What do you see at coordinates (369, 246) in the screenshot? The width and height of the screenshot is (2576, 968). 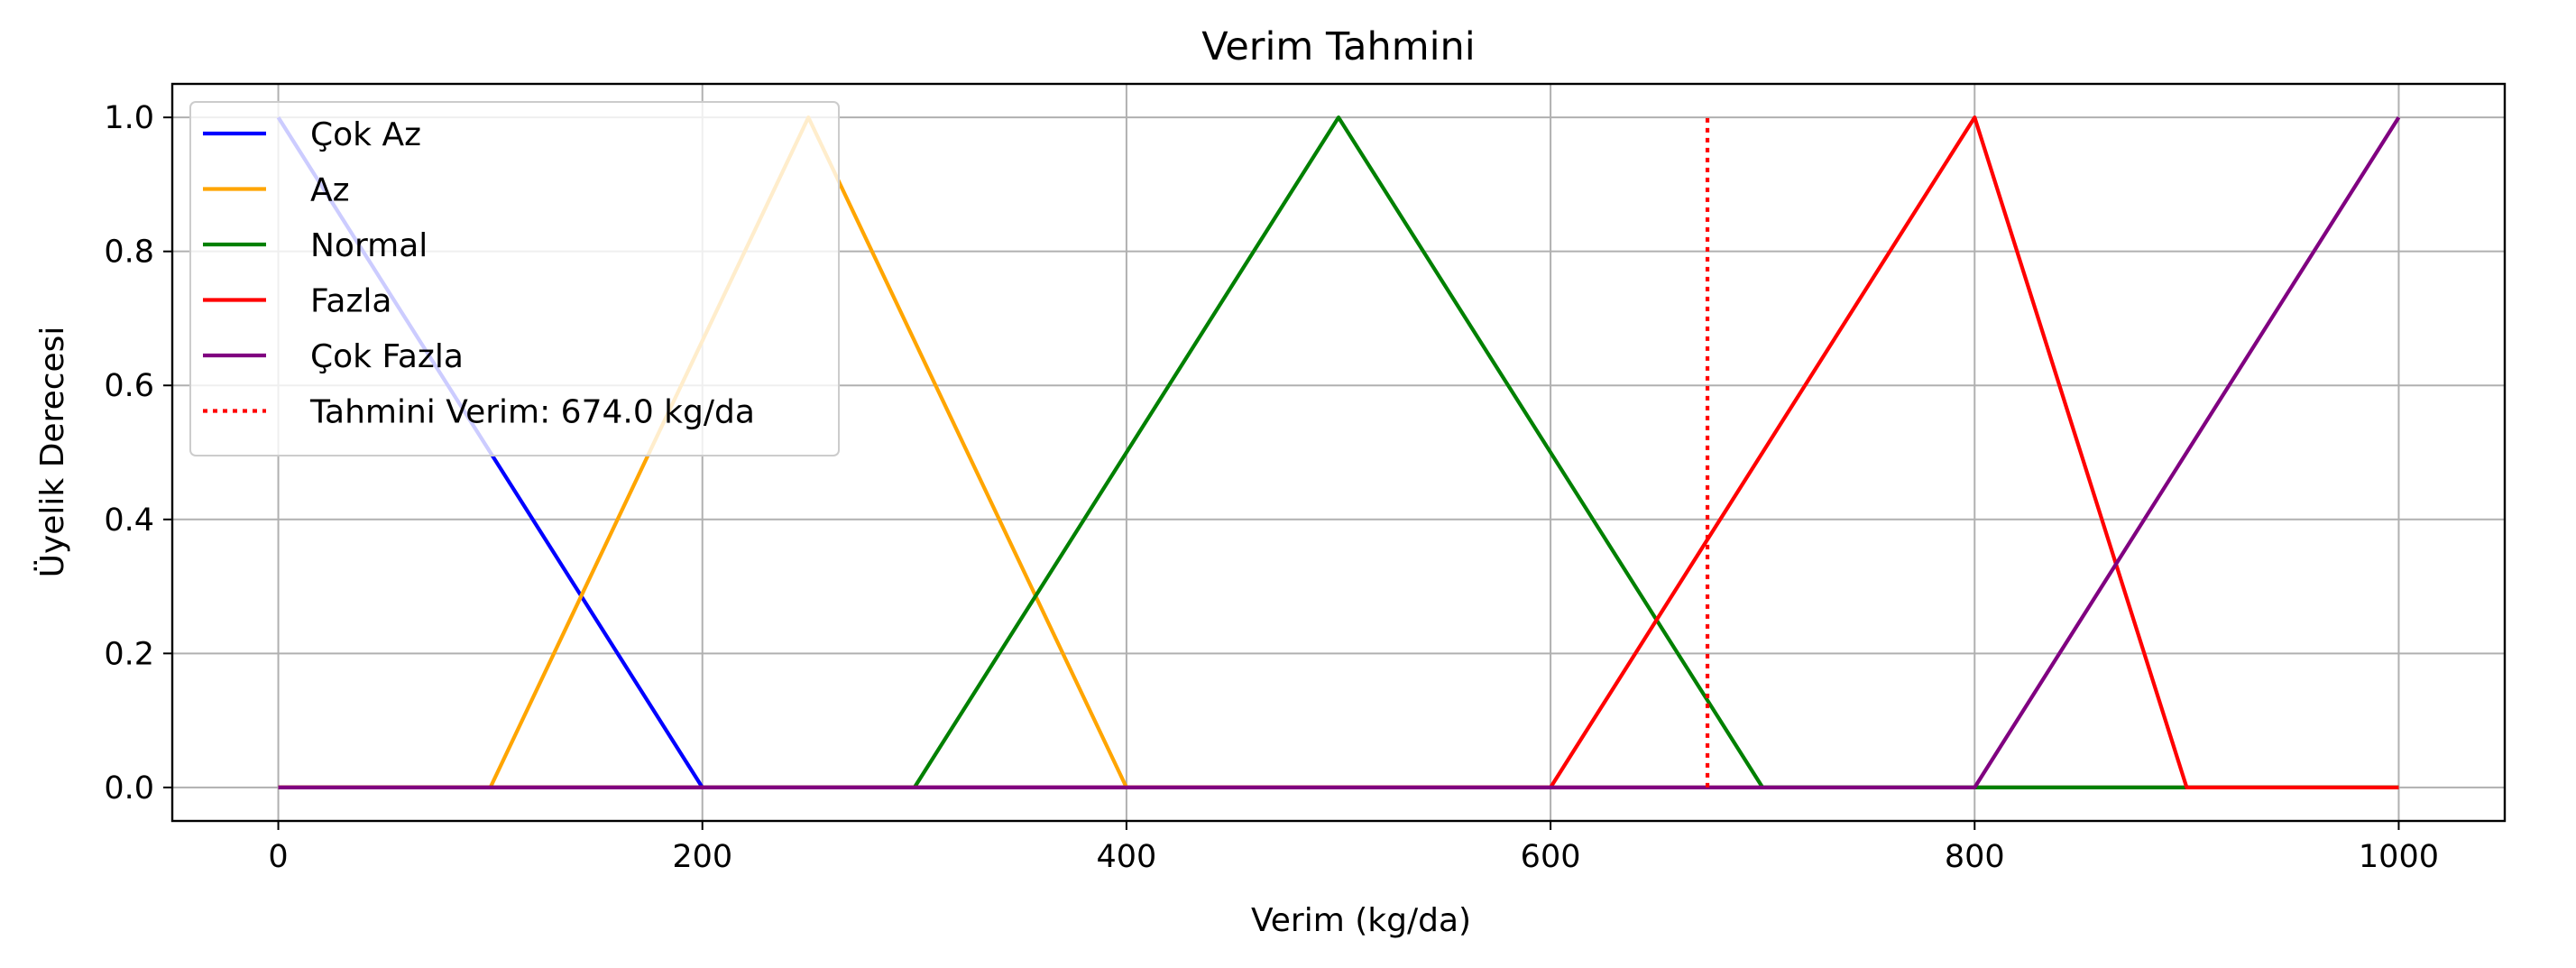 I see `legend-label: Normal` at bounding box center [369, 246].